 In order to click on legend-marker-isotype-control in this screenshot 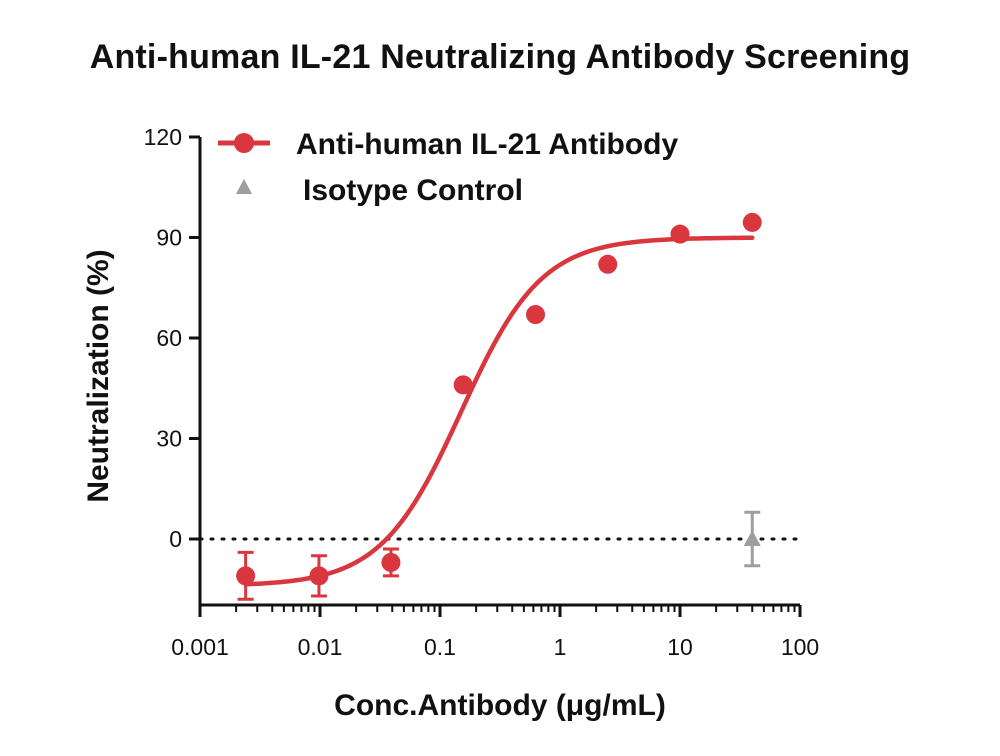, I will do `click(244, 186)`.